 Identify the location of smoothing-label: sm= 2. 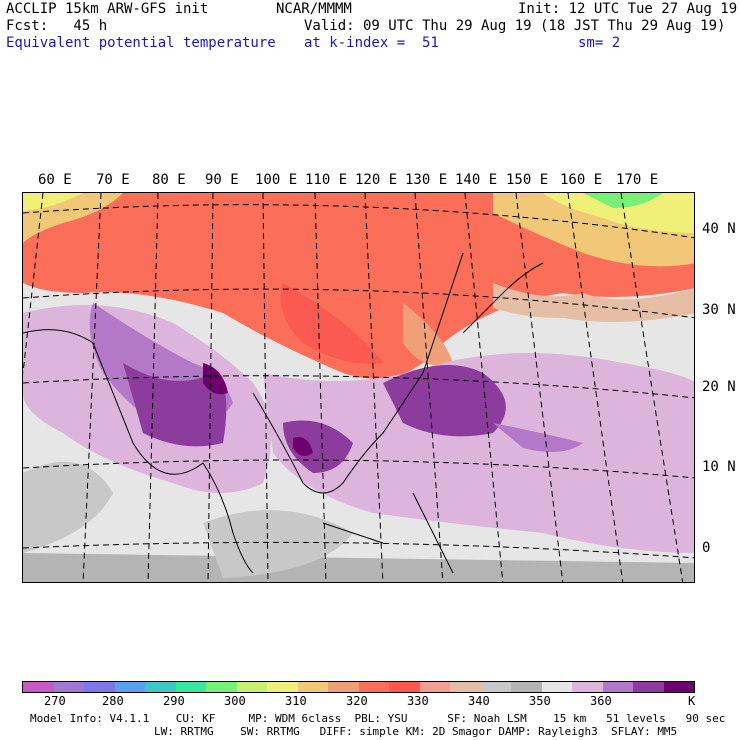
(599, 43).